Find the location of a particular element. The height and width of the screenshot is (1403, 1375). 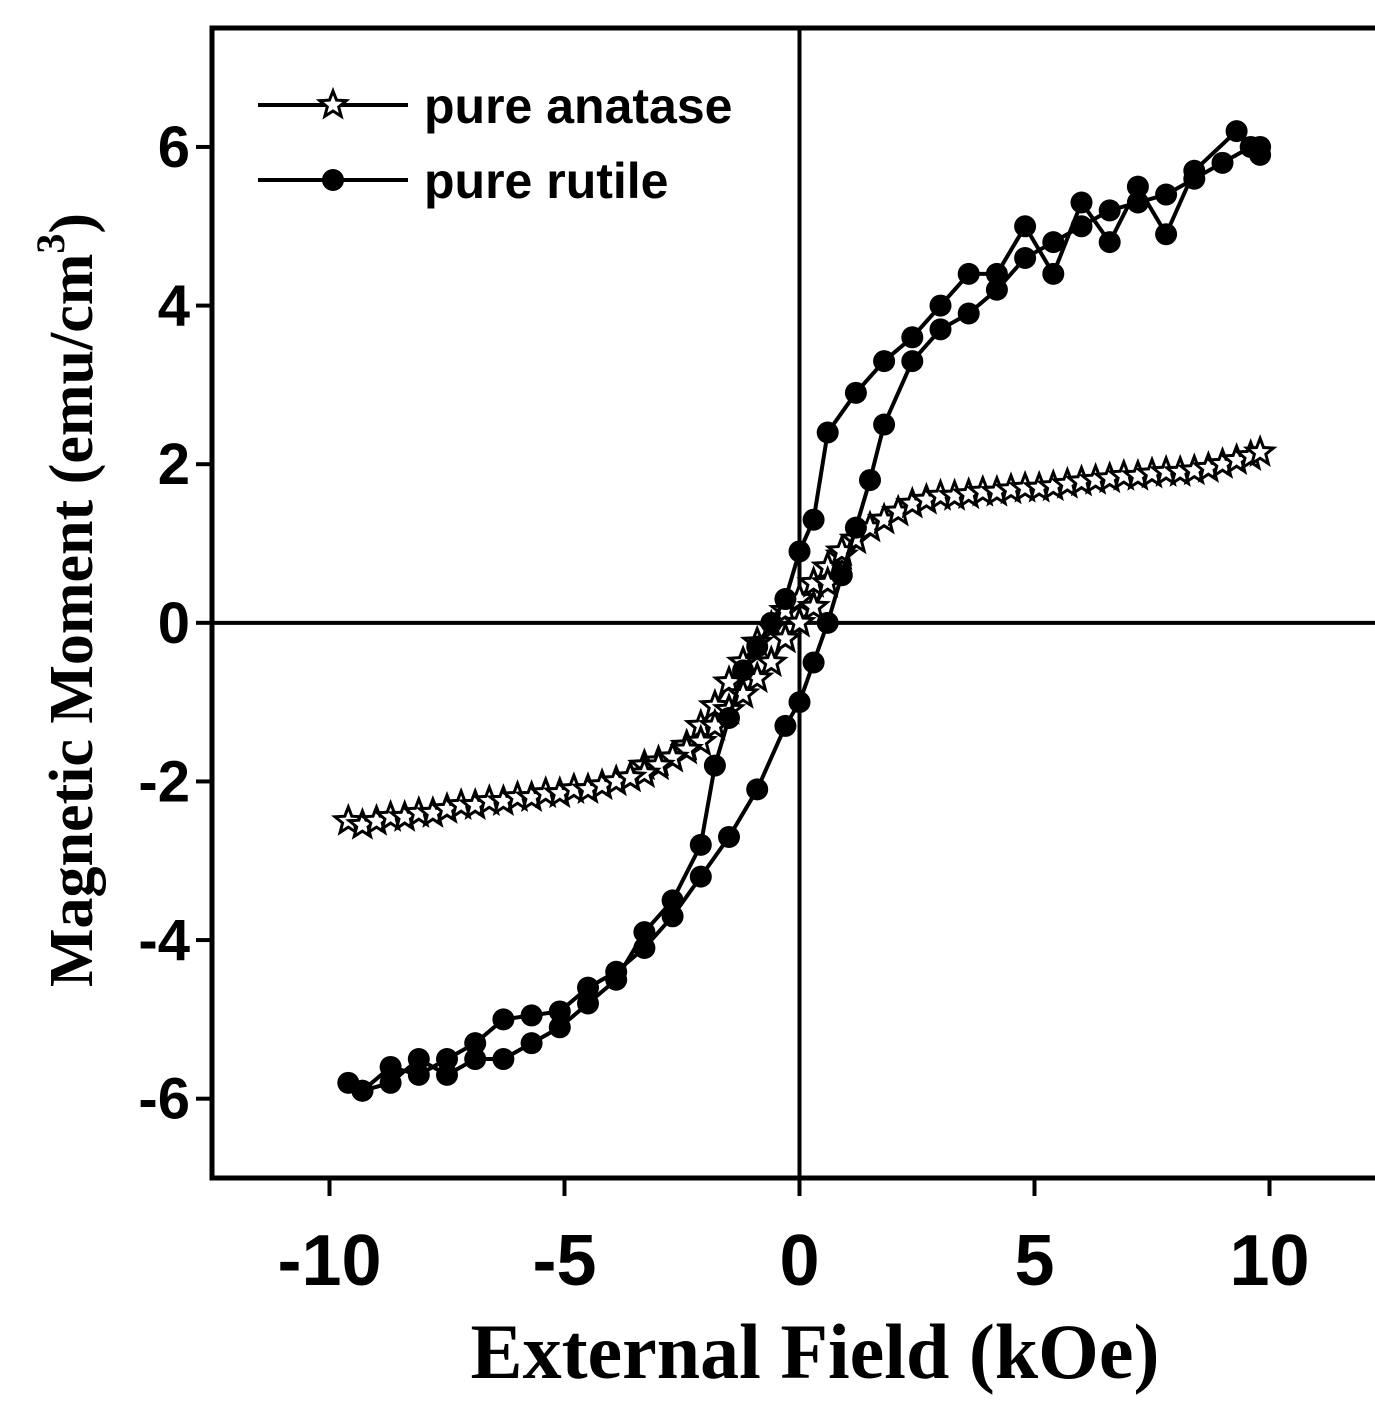

y-axis-title-sup: 3 is located at coordinates (50, 244).